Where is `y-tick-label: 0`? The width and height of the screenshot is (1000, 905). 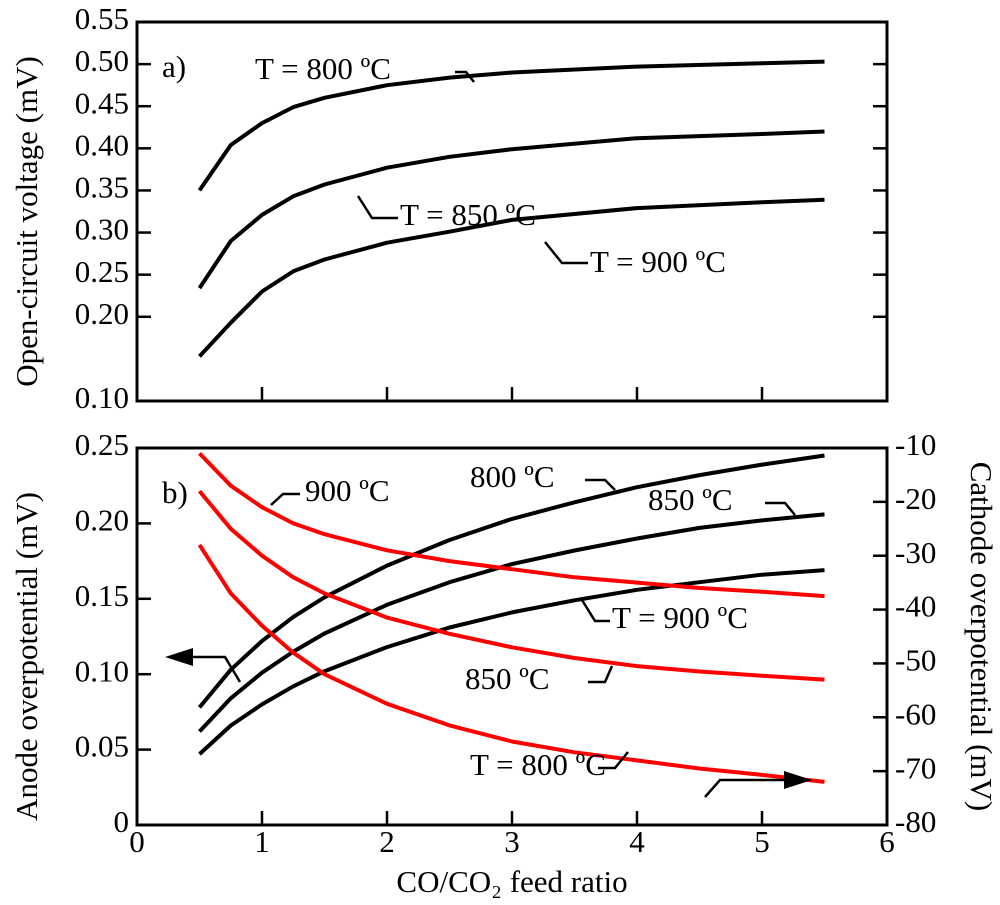 y-tick-label: 0 is located at coordinates (122, 821).